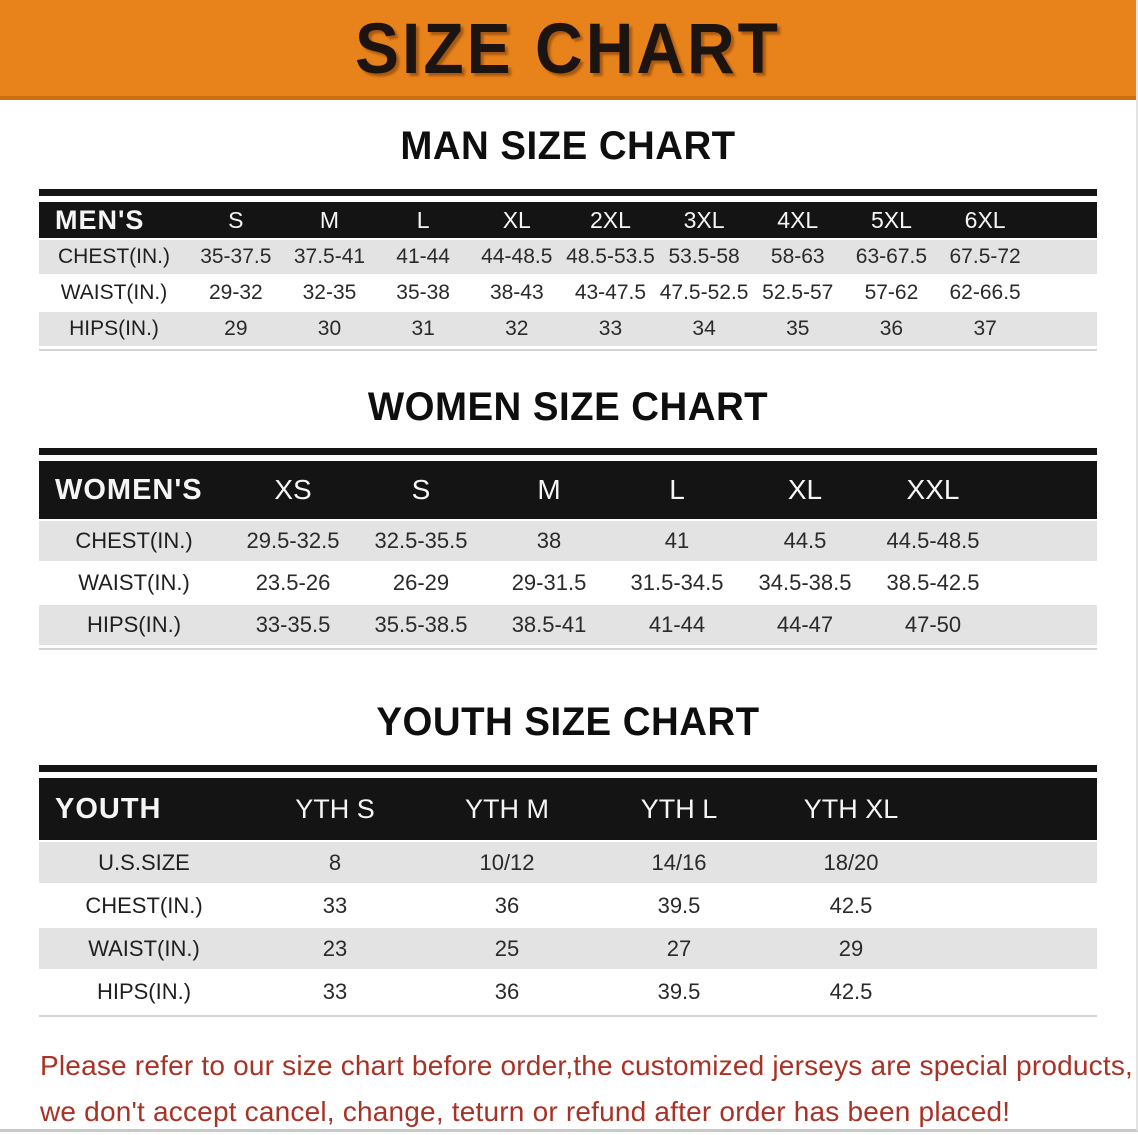 The width and height of the screenshot is (1138, 1135). Describe the element at coordinates (293, 490) in the screenshot. I see `col-header: XS` at that location.